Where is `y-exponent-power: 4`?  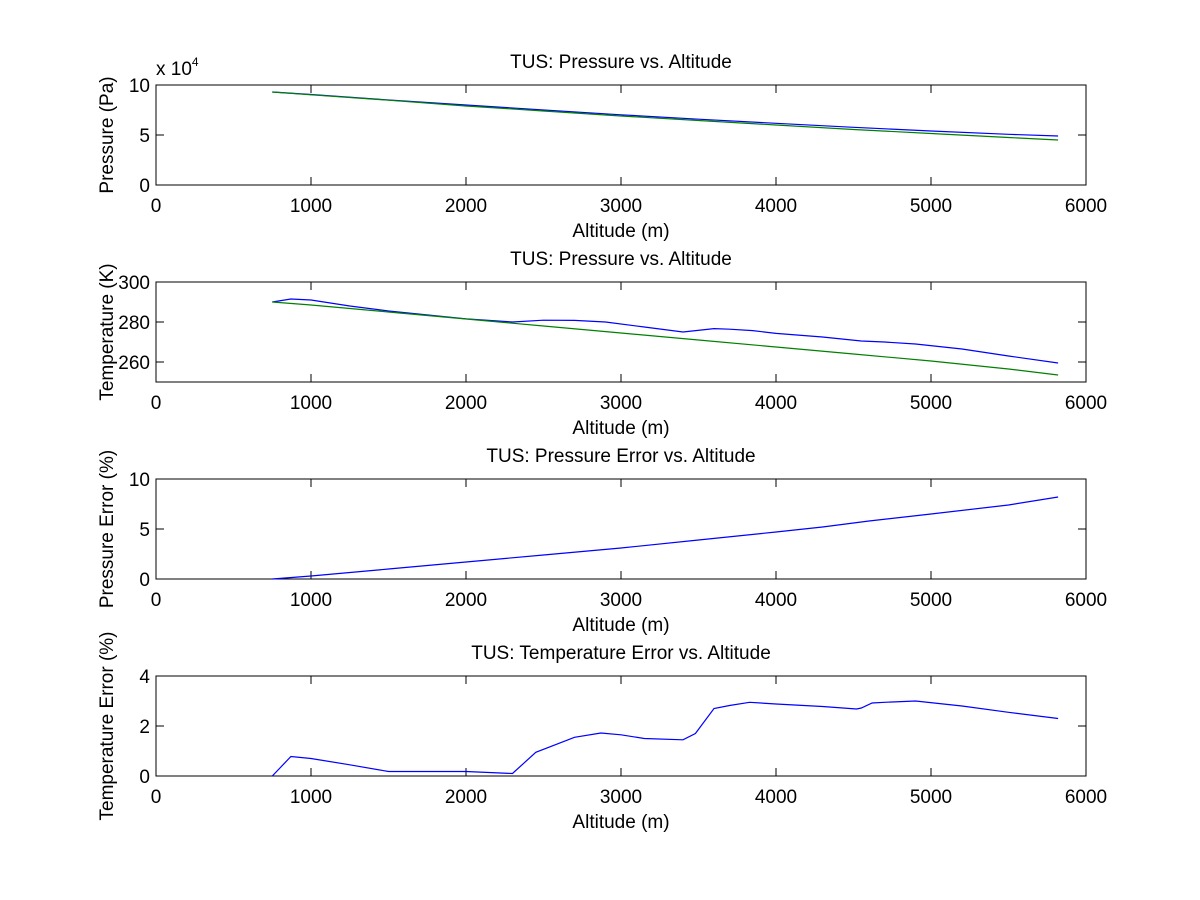 y-exponent-power: 4 is located at coordinates (195, 62).